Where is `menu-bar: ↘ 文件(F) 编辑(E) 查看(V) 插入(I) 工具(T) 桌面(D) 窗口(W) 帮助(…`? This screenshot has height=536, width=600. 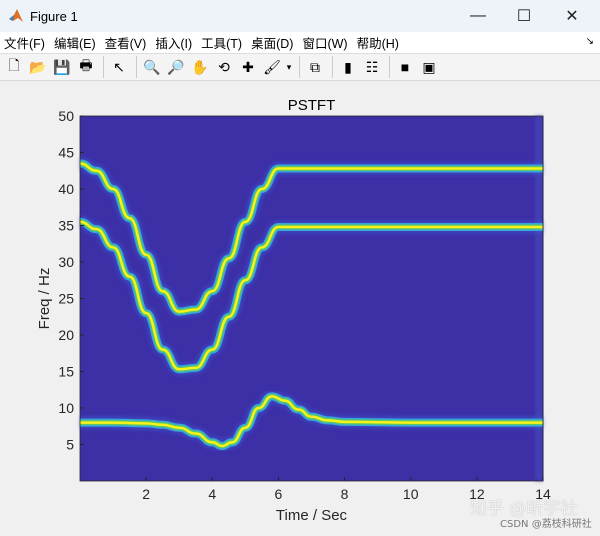 menu-bar: ↘ 文件(F) 编辑(E) 查看(V) 插入(I) 工具(T) 桌面(D) 窗口(W) 帮助(… is located at coordinates (300, 42).